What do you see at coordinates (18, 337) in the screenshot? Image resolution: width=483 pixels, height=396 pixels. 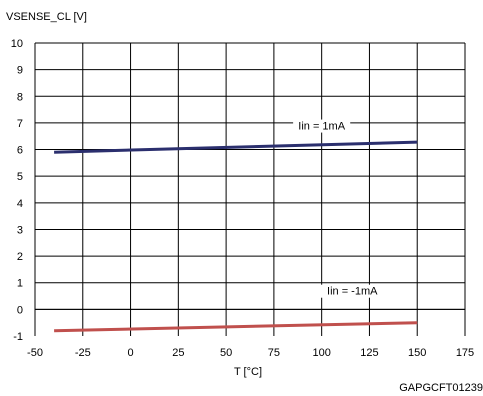 I see `y-tick-label: -1` at bounding box center [18, 337].